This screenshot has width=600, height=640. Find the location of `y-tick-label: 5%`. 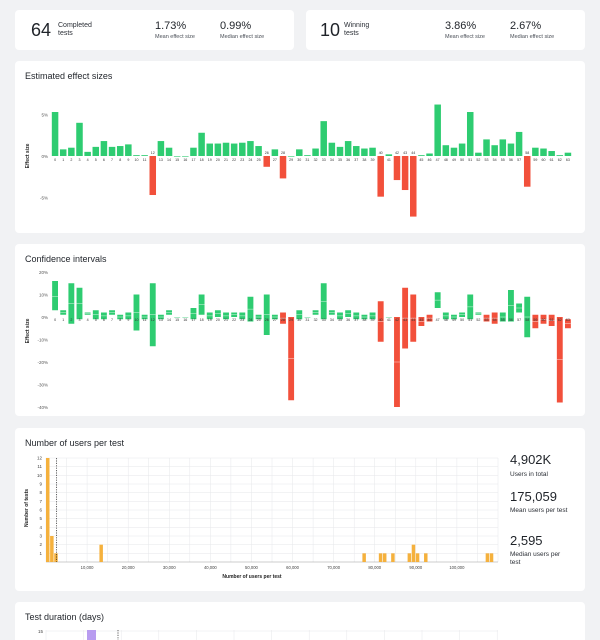

y-tick-label: 5% is located at coordinates (44, 115).